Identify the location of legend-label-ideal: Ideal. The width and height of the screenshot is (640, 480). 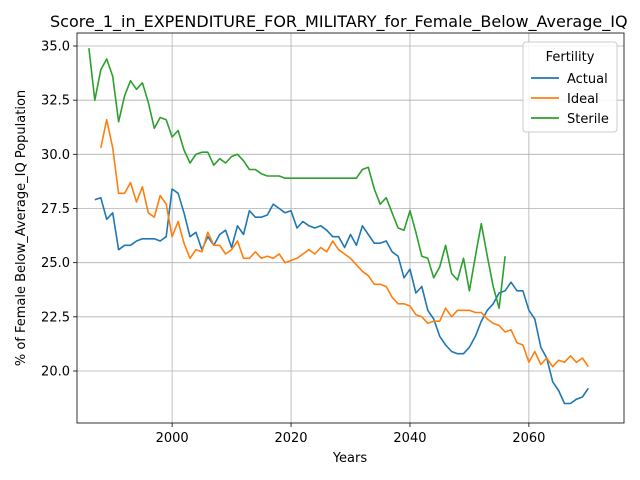
(583, 99).